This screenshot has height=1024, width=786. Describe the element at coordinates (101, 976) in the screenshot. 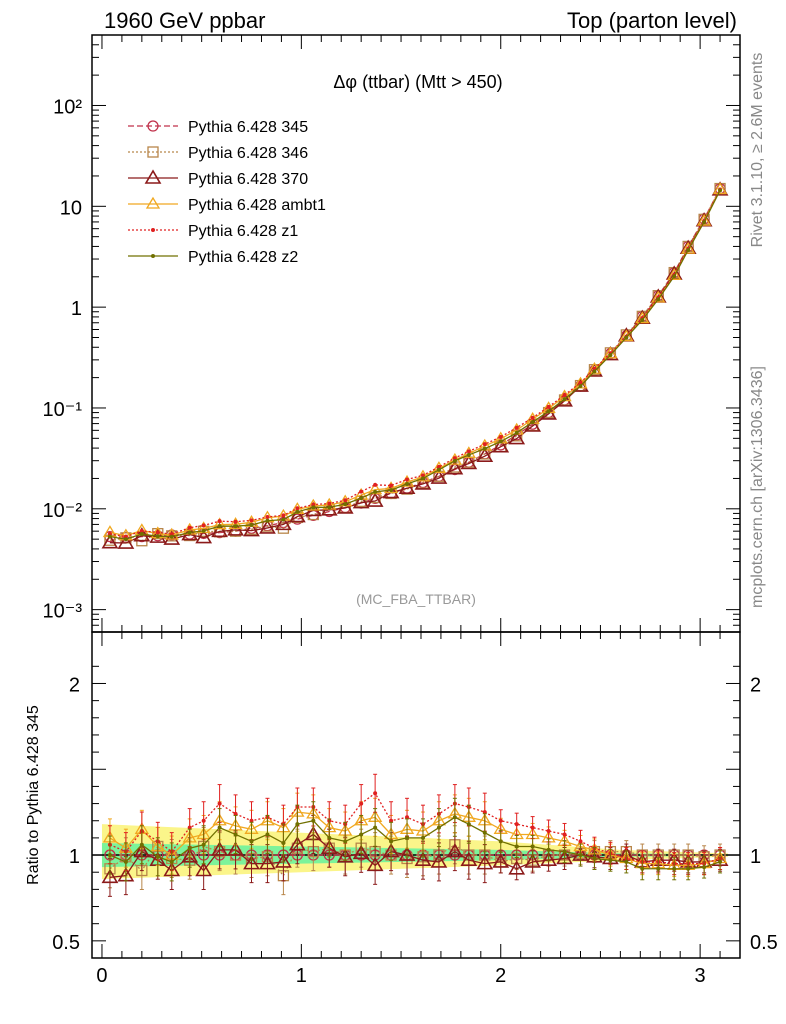

I see `x-tick-label: 0` at that location.